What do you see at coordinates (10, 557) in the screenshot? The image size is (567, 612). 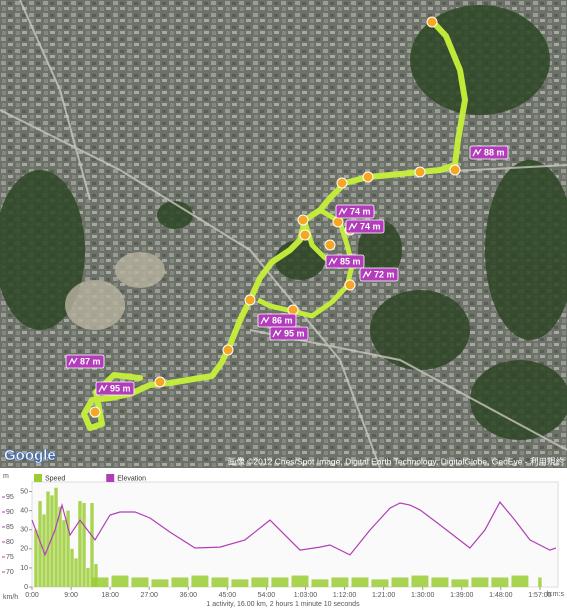 I see `y2-tick-label: 75` at bounding box center [10, 557].